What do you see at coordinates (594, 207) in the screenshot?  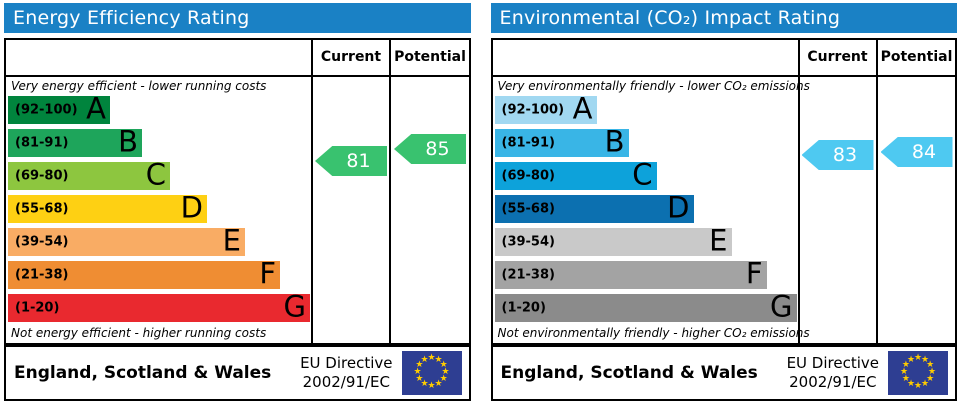 I see `band-d: (55-68) D` at bounding box center [594, 207].